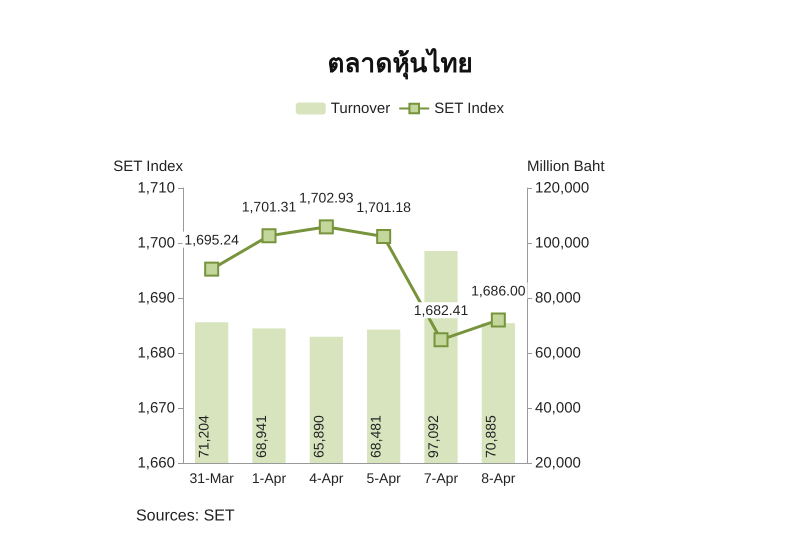  What do you see at coordinates (558, 463) in the screenshot?
I see `y2-tick-label: 20,000` at bounding box center [558, 463].